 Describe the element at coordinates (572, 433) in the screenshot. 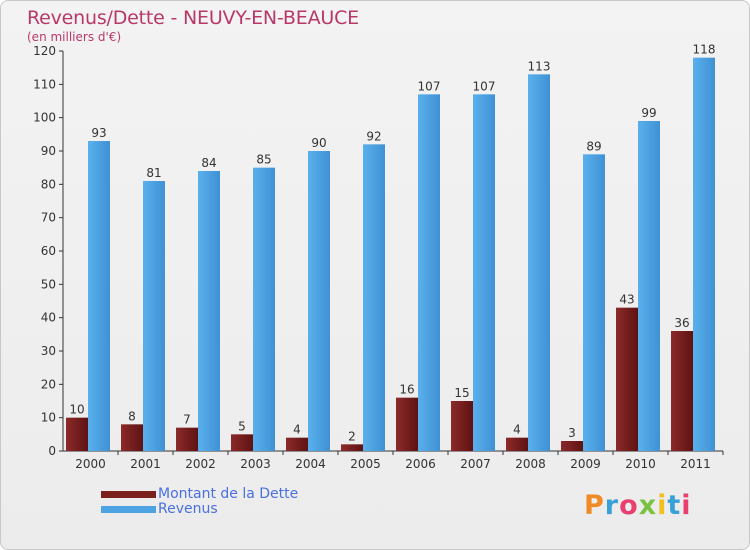

I see `data-label-dette: 3` at that location.